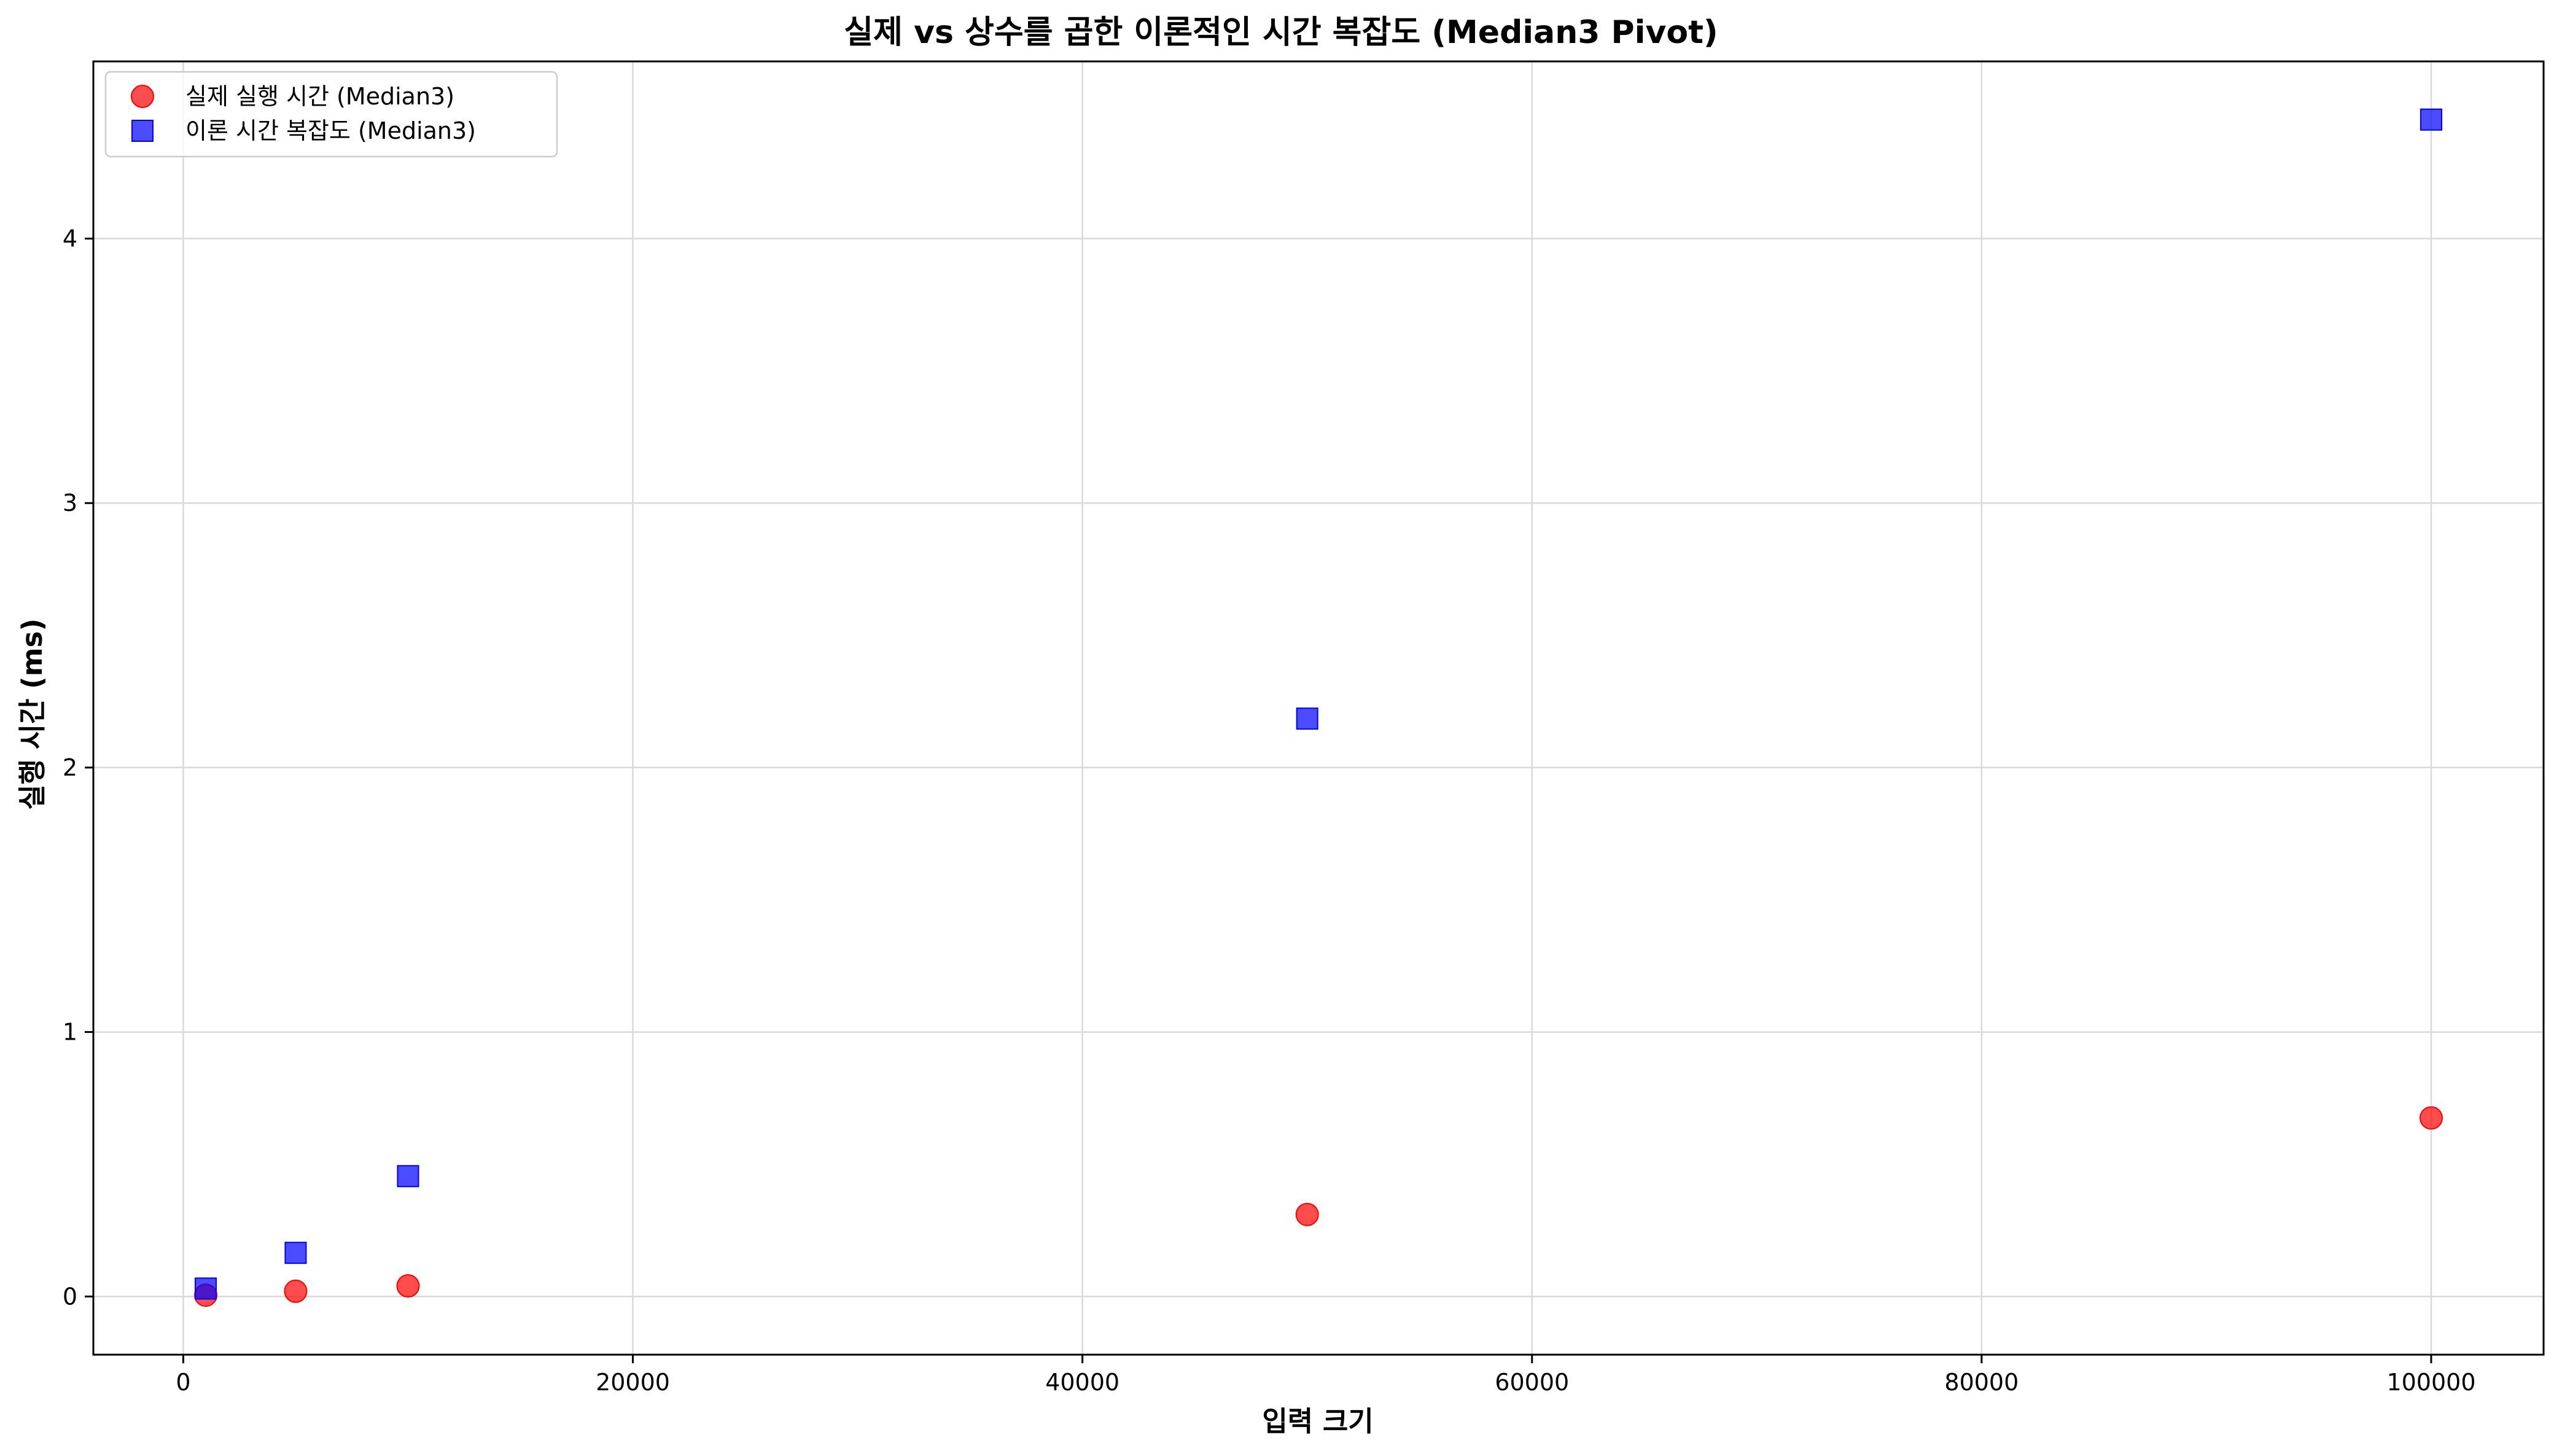  What do you see at coordinates (70, 1296) in the screenshot?
I see `y-tick-label: 0` at bounding box center [70, 1296].